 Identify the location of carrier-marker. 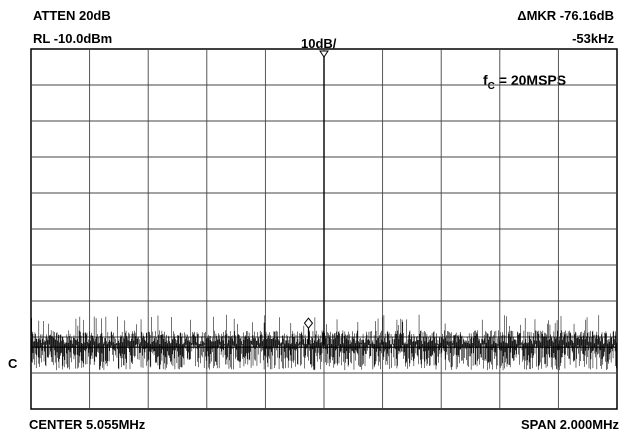
(324, 54).